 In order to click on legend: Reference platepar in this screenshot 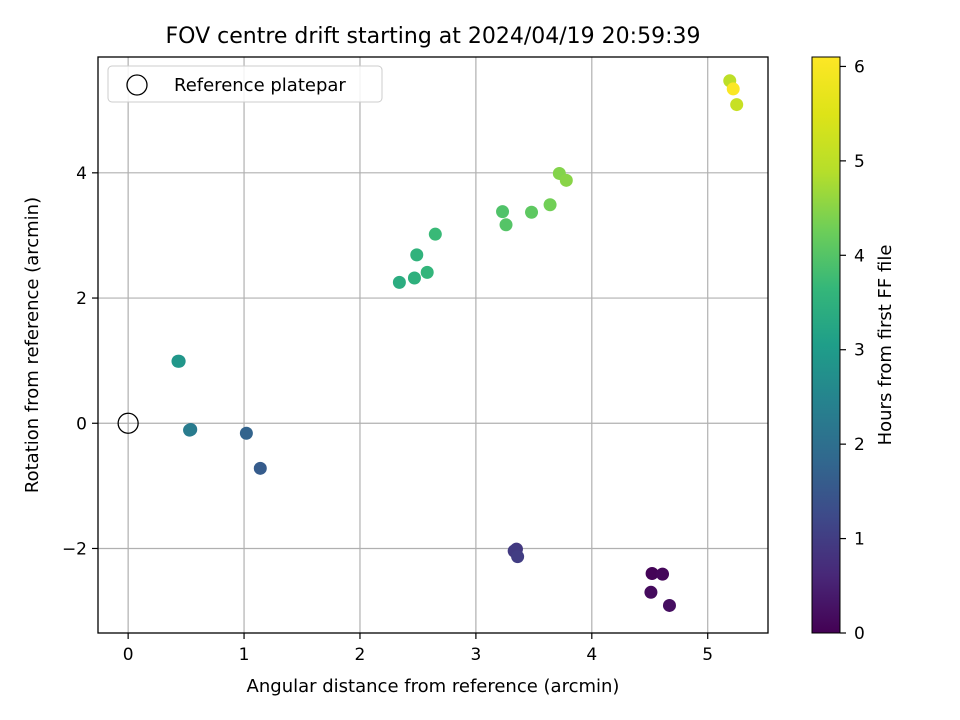, I will do `click(245, 84)`.